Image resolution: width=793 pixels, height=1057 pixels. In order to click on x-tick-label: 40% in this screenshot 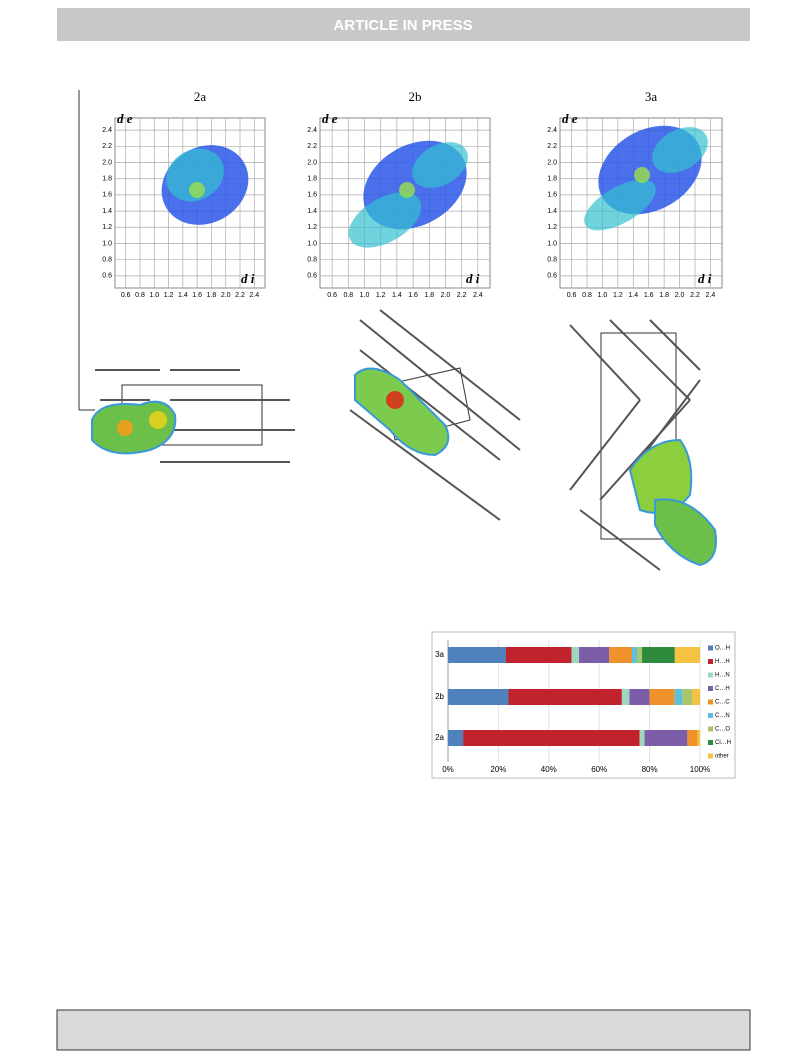, I will do `click(549, 769)`.